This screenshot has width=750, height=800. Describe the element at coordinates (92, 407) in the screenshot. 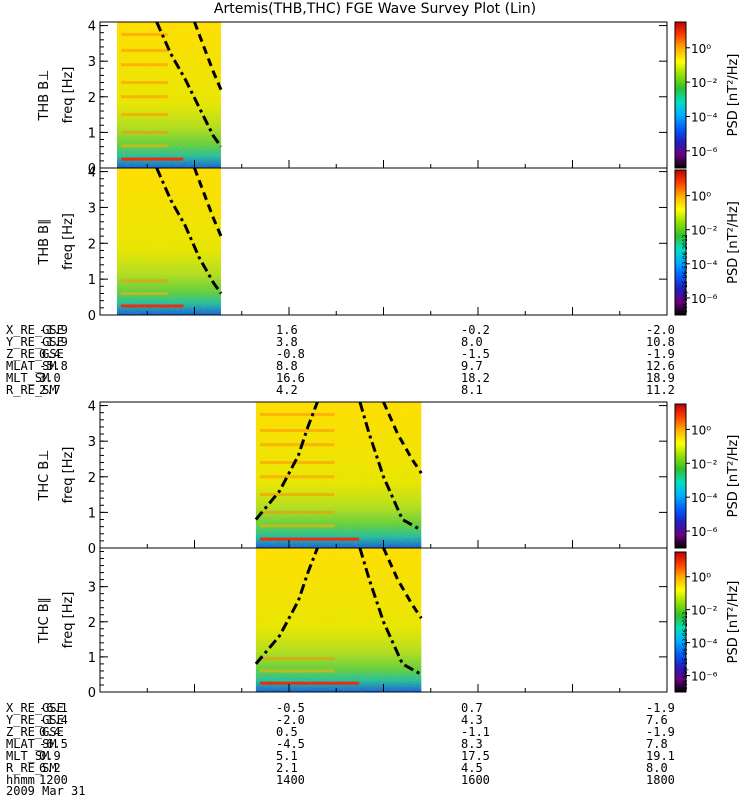

I see `y-tick-label: 4` at that location.